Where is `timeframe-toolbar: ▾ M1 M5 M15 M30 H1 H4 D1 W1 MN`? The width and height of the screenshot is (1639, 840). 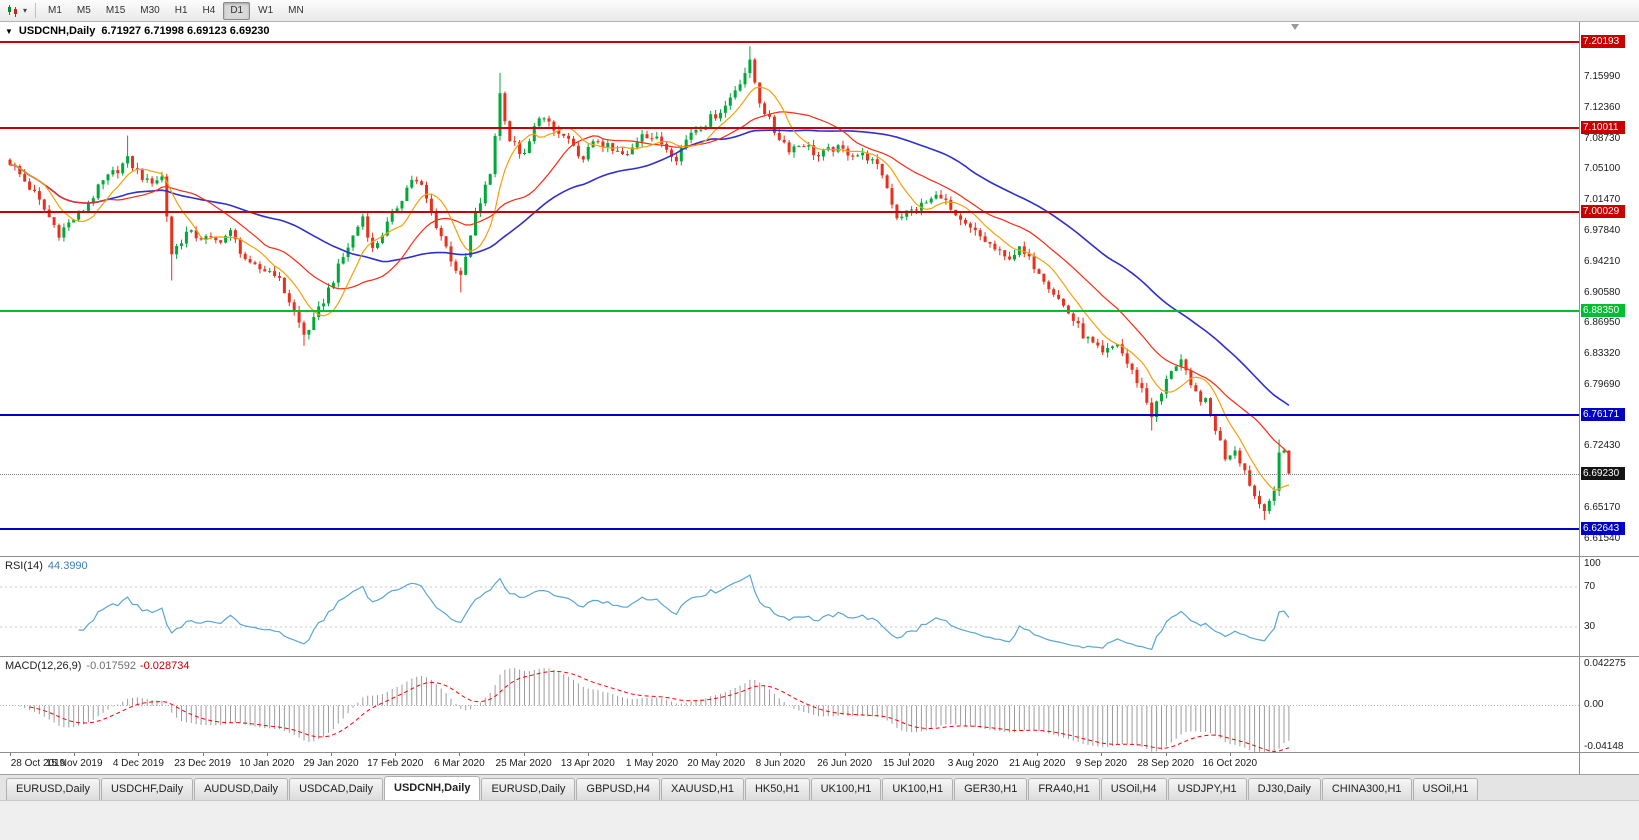 timeframe-toolbar: ▾ M1 M5 M15 M30 H1 H4 D1 W1 MN is located at coordinates (819, 11).